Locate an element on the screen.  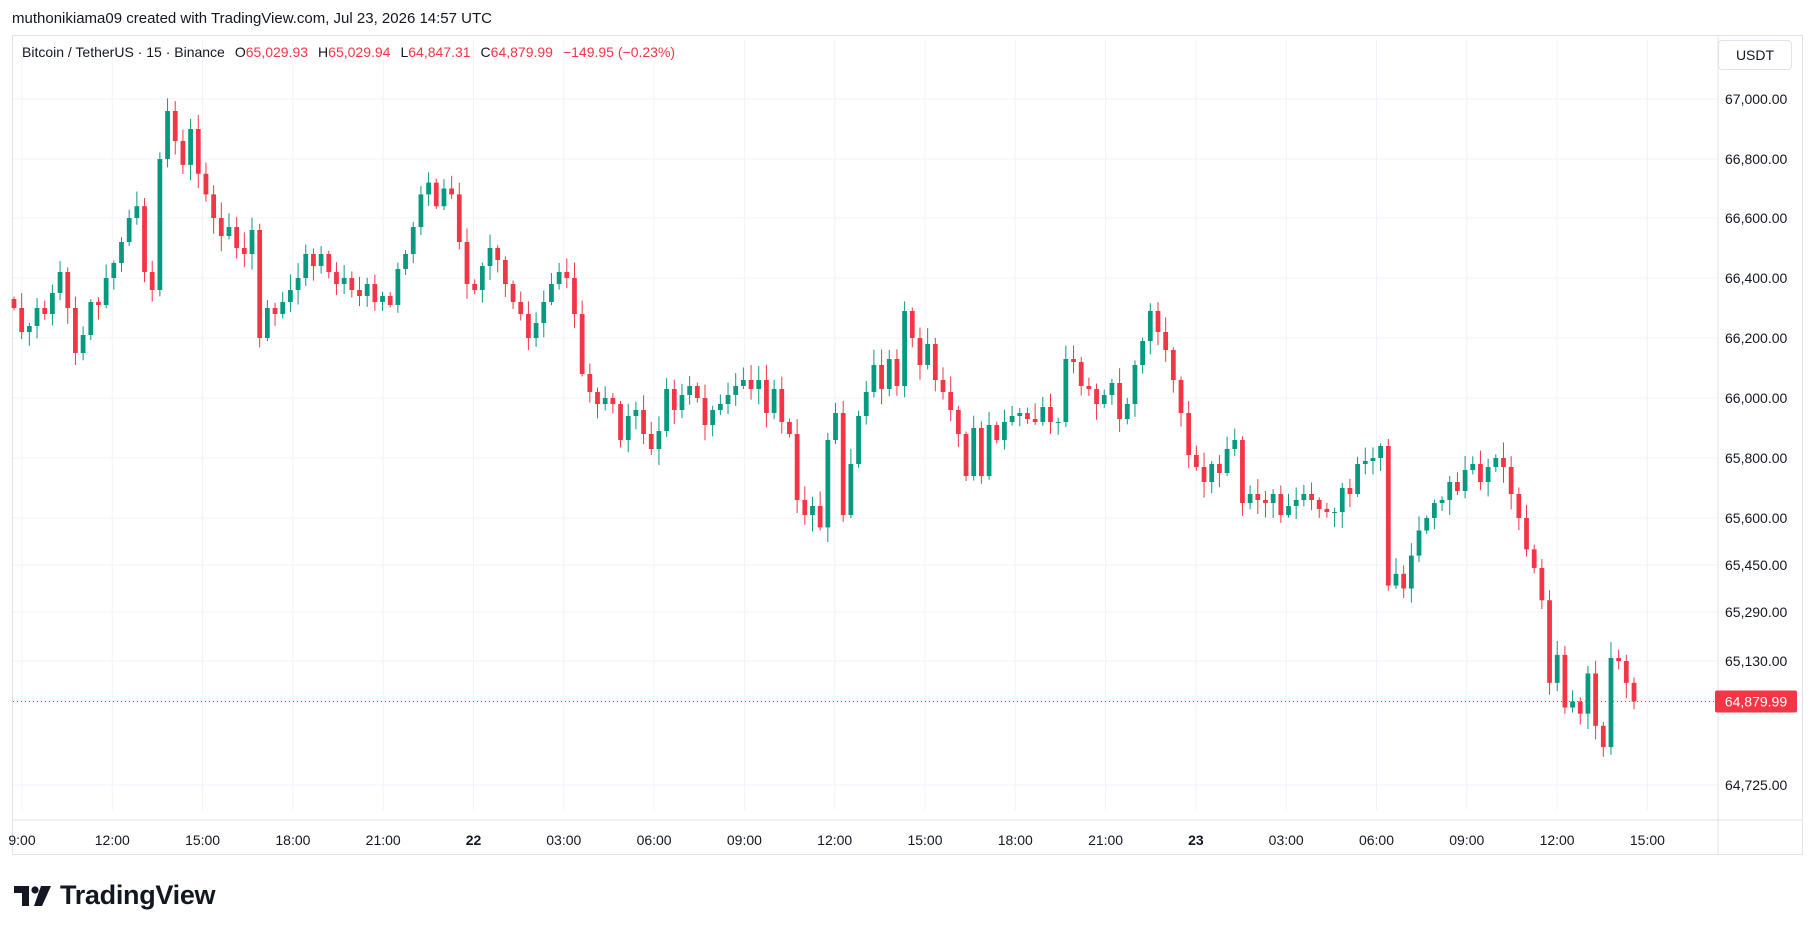
price-tick-label: 66,400.00 is located at coordinates (1756, 278).